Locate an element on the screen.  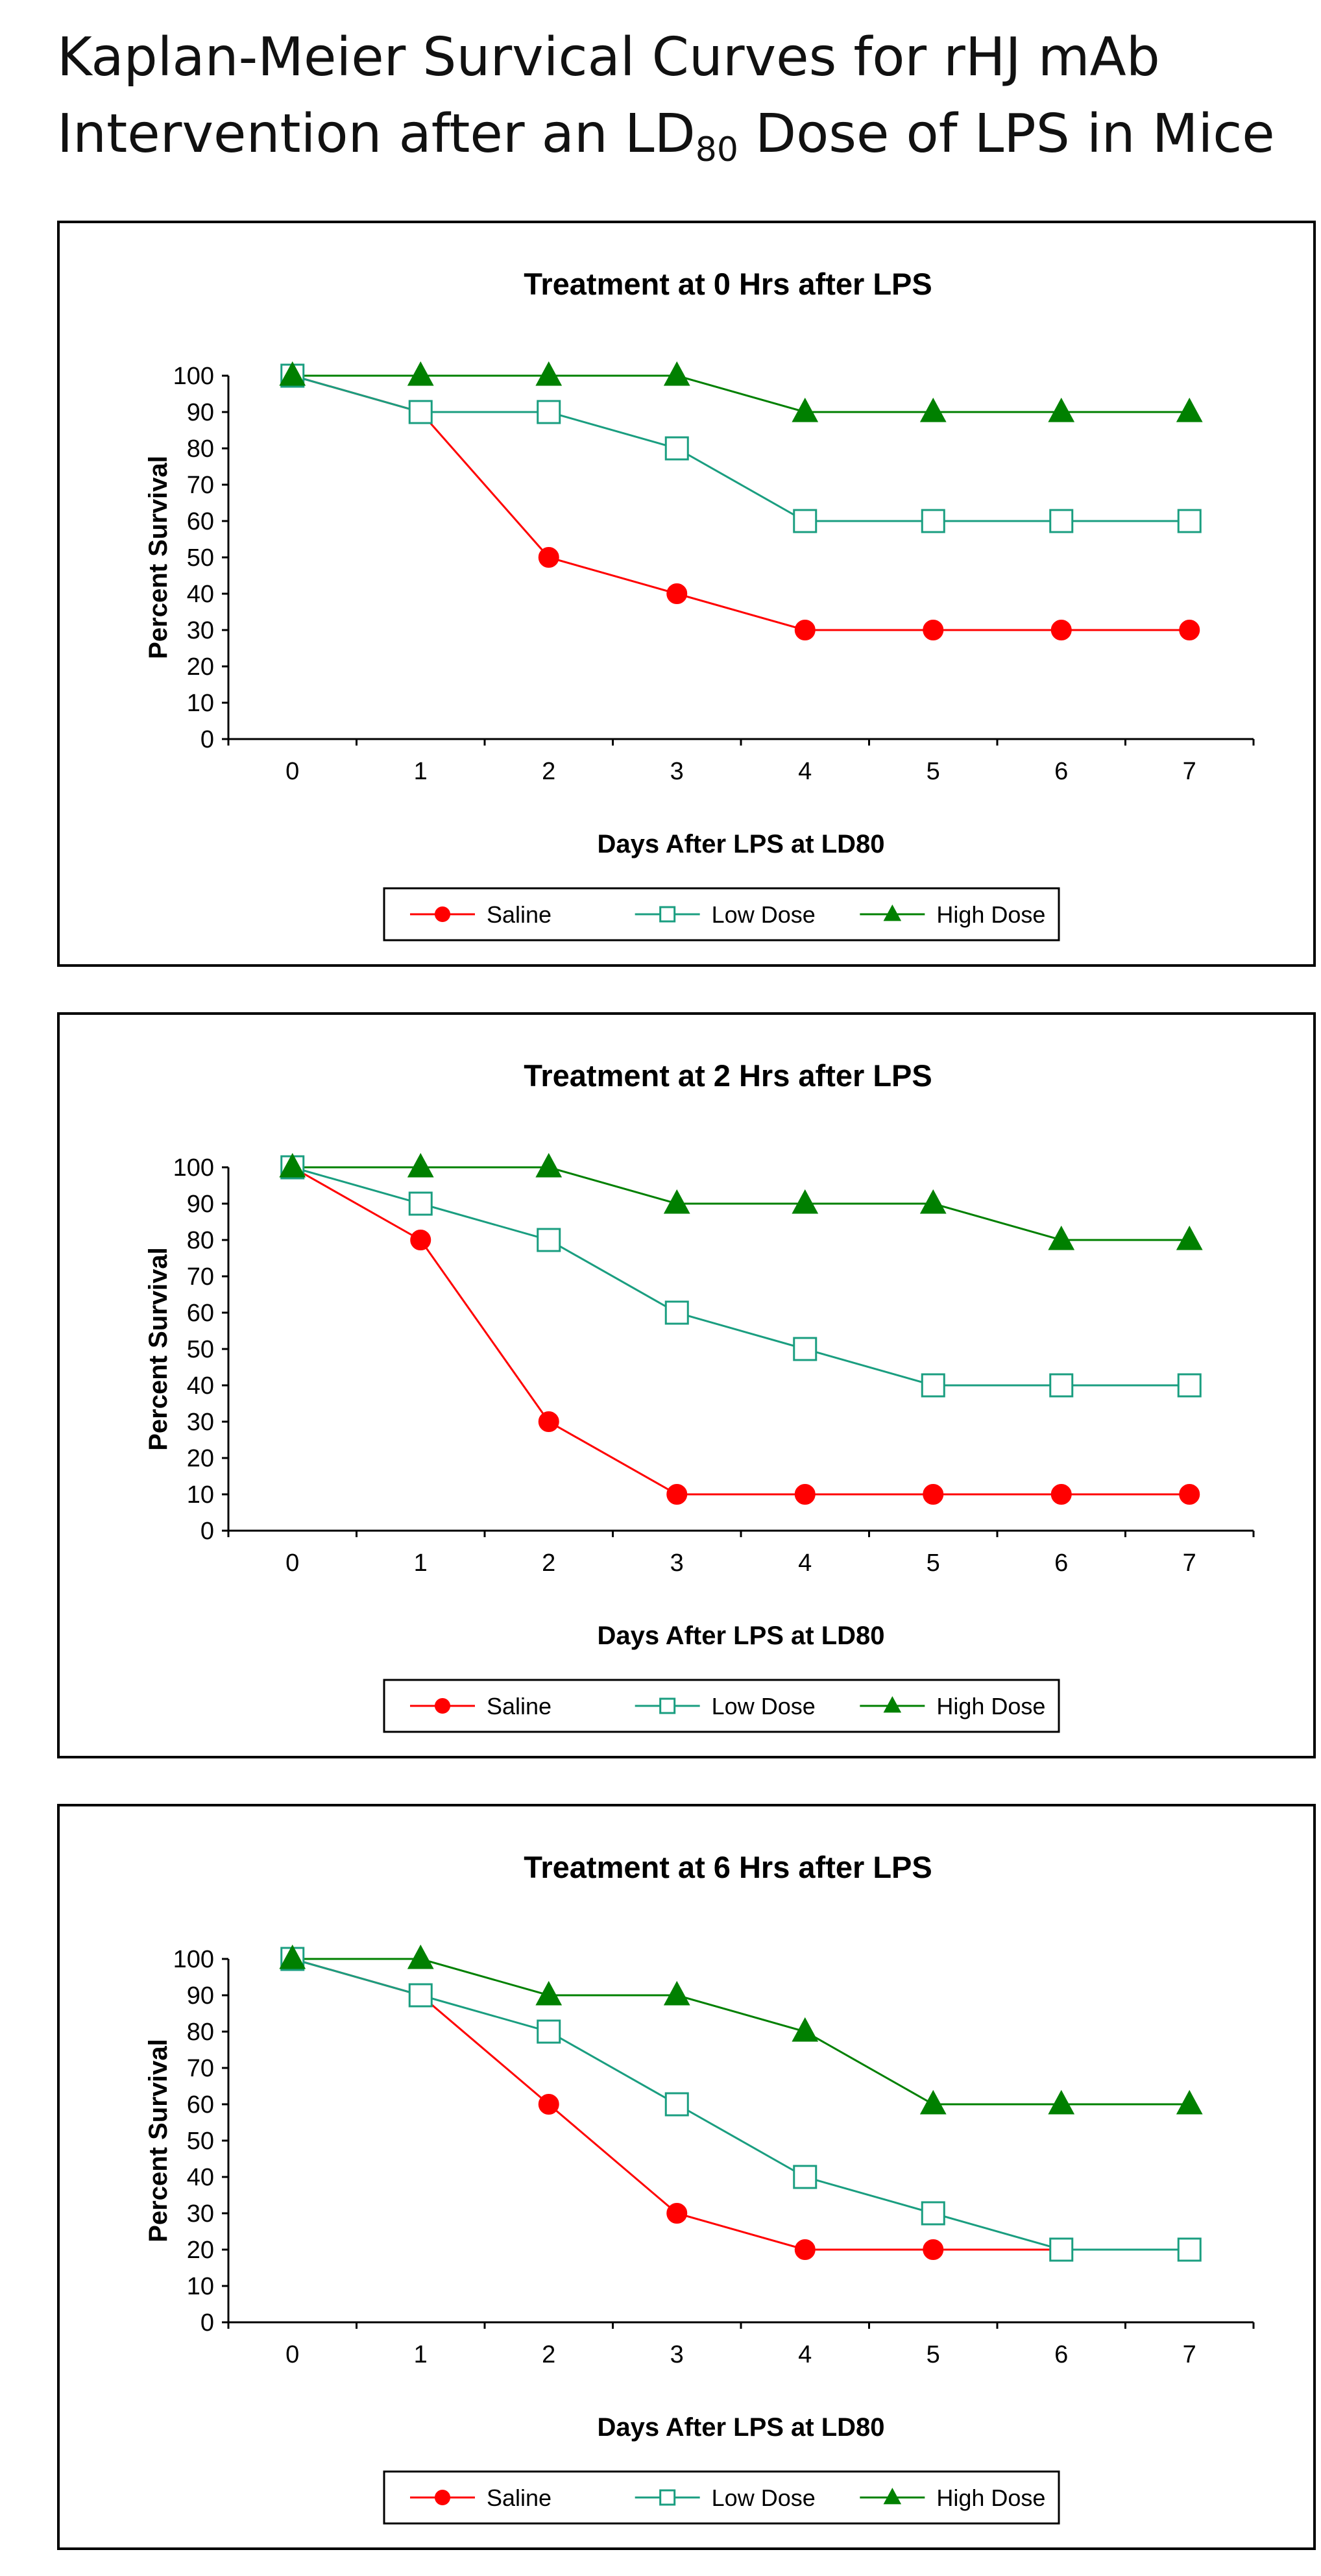
series-line-low-dose is located at coordinates (741, 448).